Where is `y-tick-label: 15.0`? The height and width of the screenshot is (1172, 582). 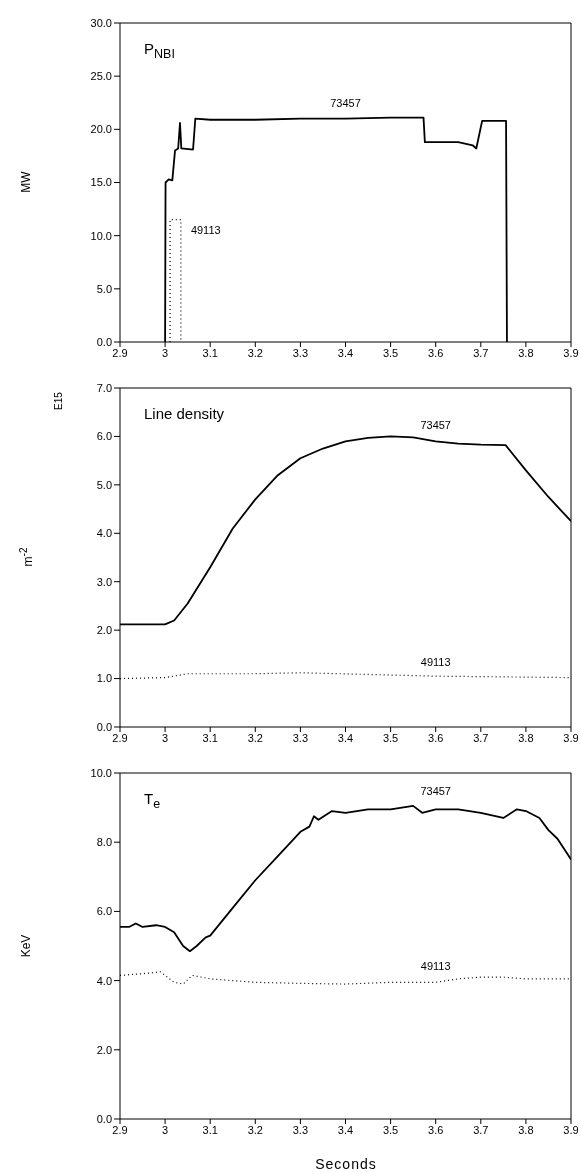 y-tick-label: 15.0 is located at coordinates (101, 182).